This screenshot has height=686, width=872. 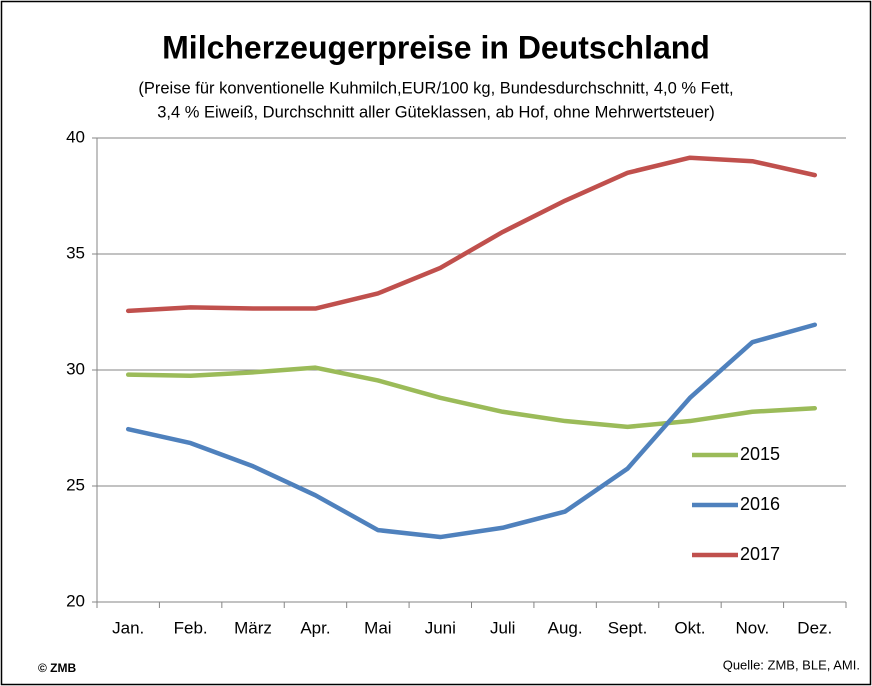 What do you see at coordinates (253, 627) in the screenshot?
I see `x-tick-label: März` at bounding box center [253, 627].